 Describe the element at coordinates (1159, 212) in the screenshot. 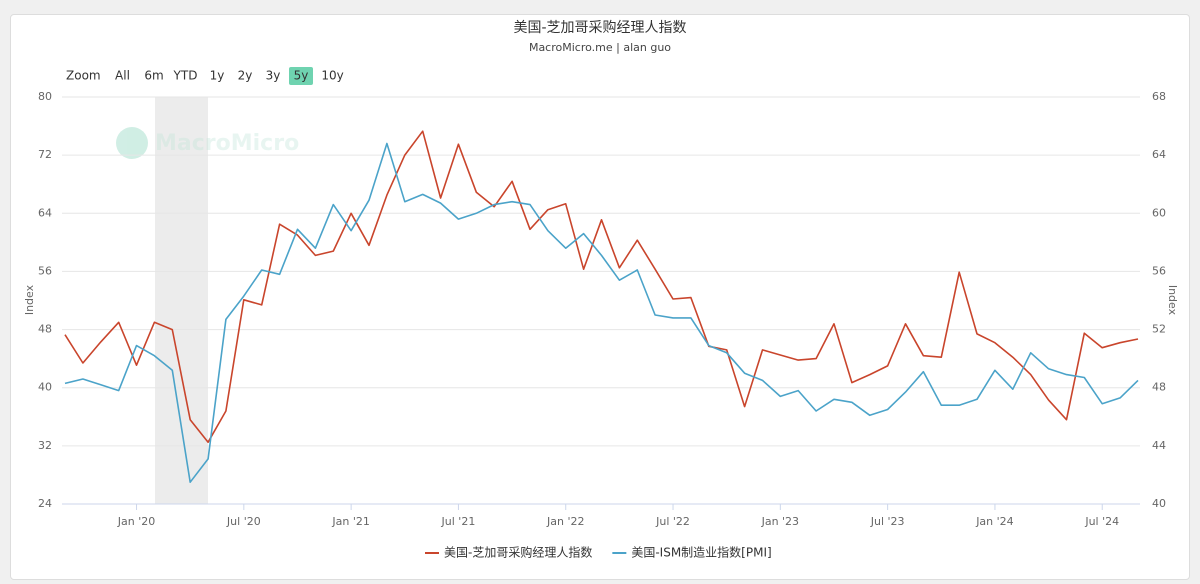

I see `y2-tick-label: 60` at that location.